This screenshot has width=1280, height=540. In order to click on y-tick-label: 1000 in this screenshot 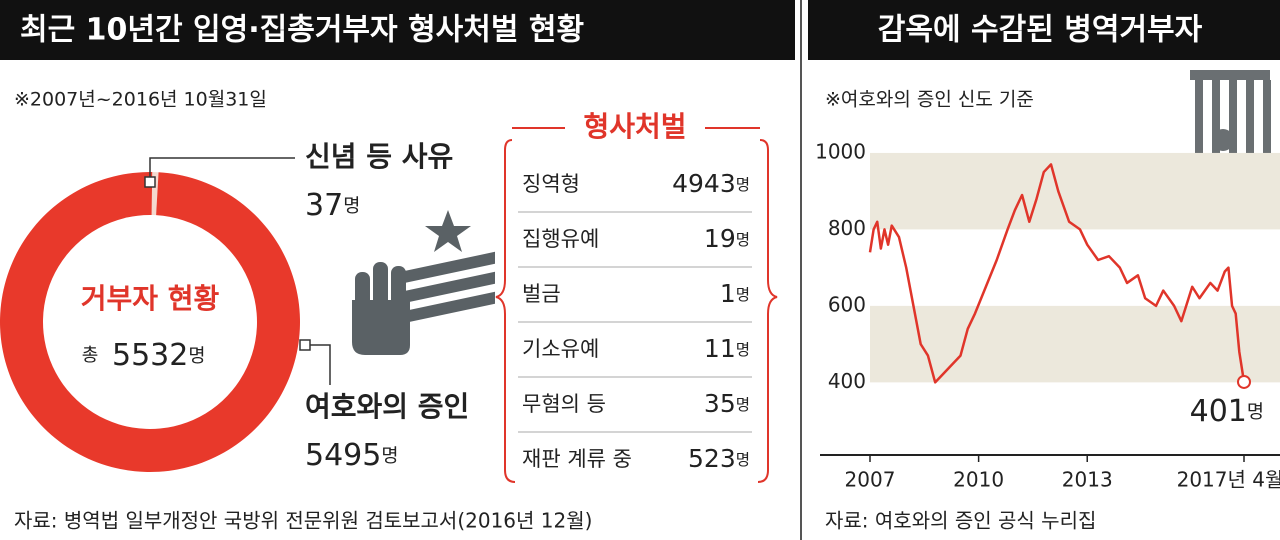, I will do `click(840, 151)`.